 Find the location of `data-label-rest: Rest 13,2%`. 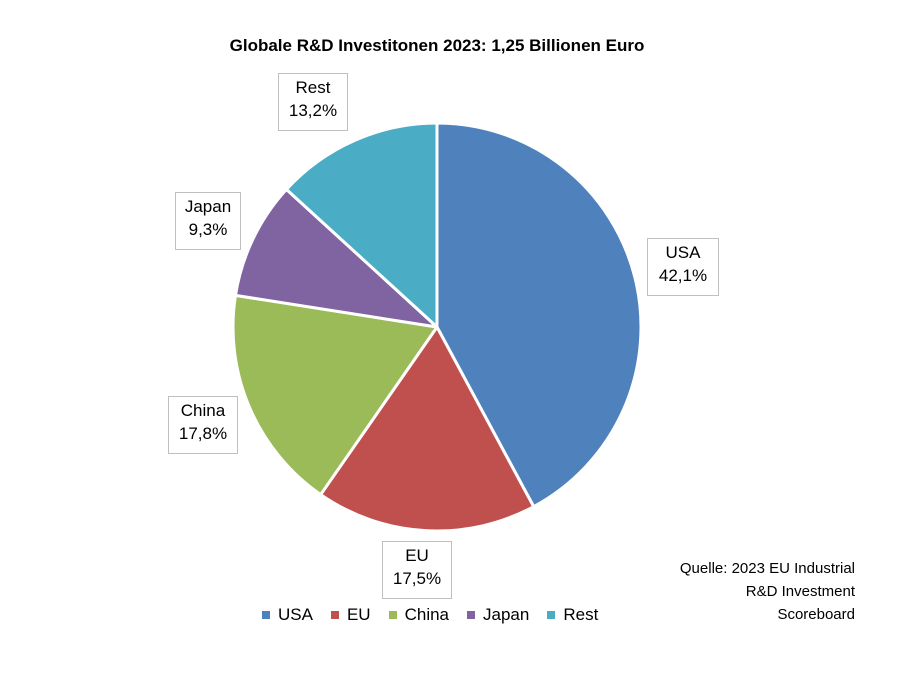

data-label-rest: Rest 13,2% is located at coordinates (313, 102).